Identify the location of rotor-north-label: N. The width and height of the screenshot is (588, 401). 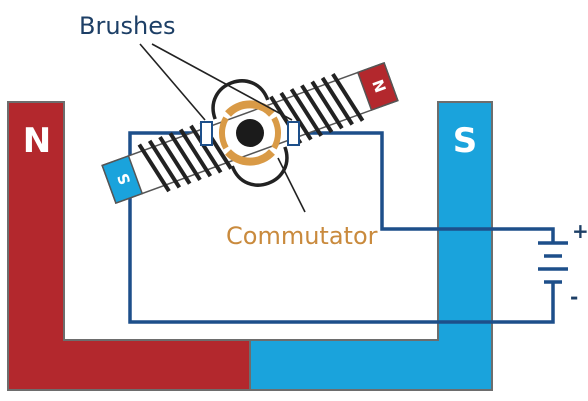
(379, 86).